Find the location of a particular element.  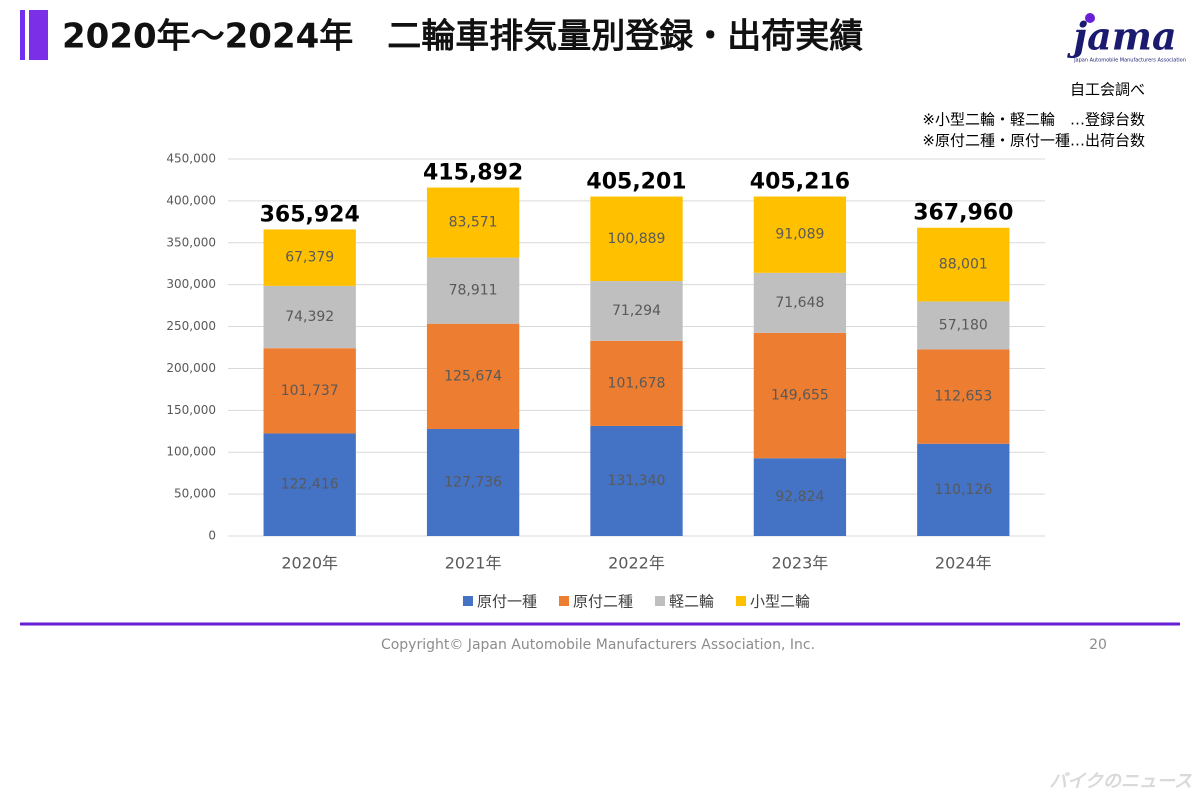

data-label: 71,294 is located at coordinates (636, 311).